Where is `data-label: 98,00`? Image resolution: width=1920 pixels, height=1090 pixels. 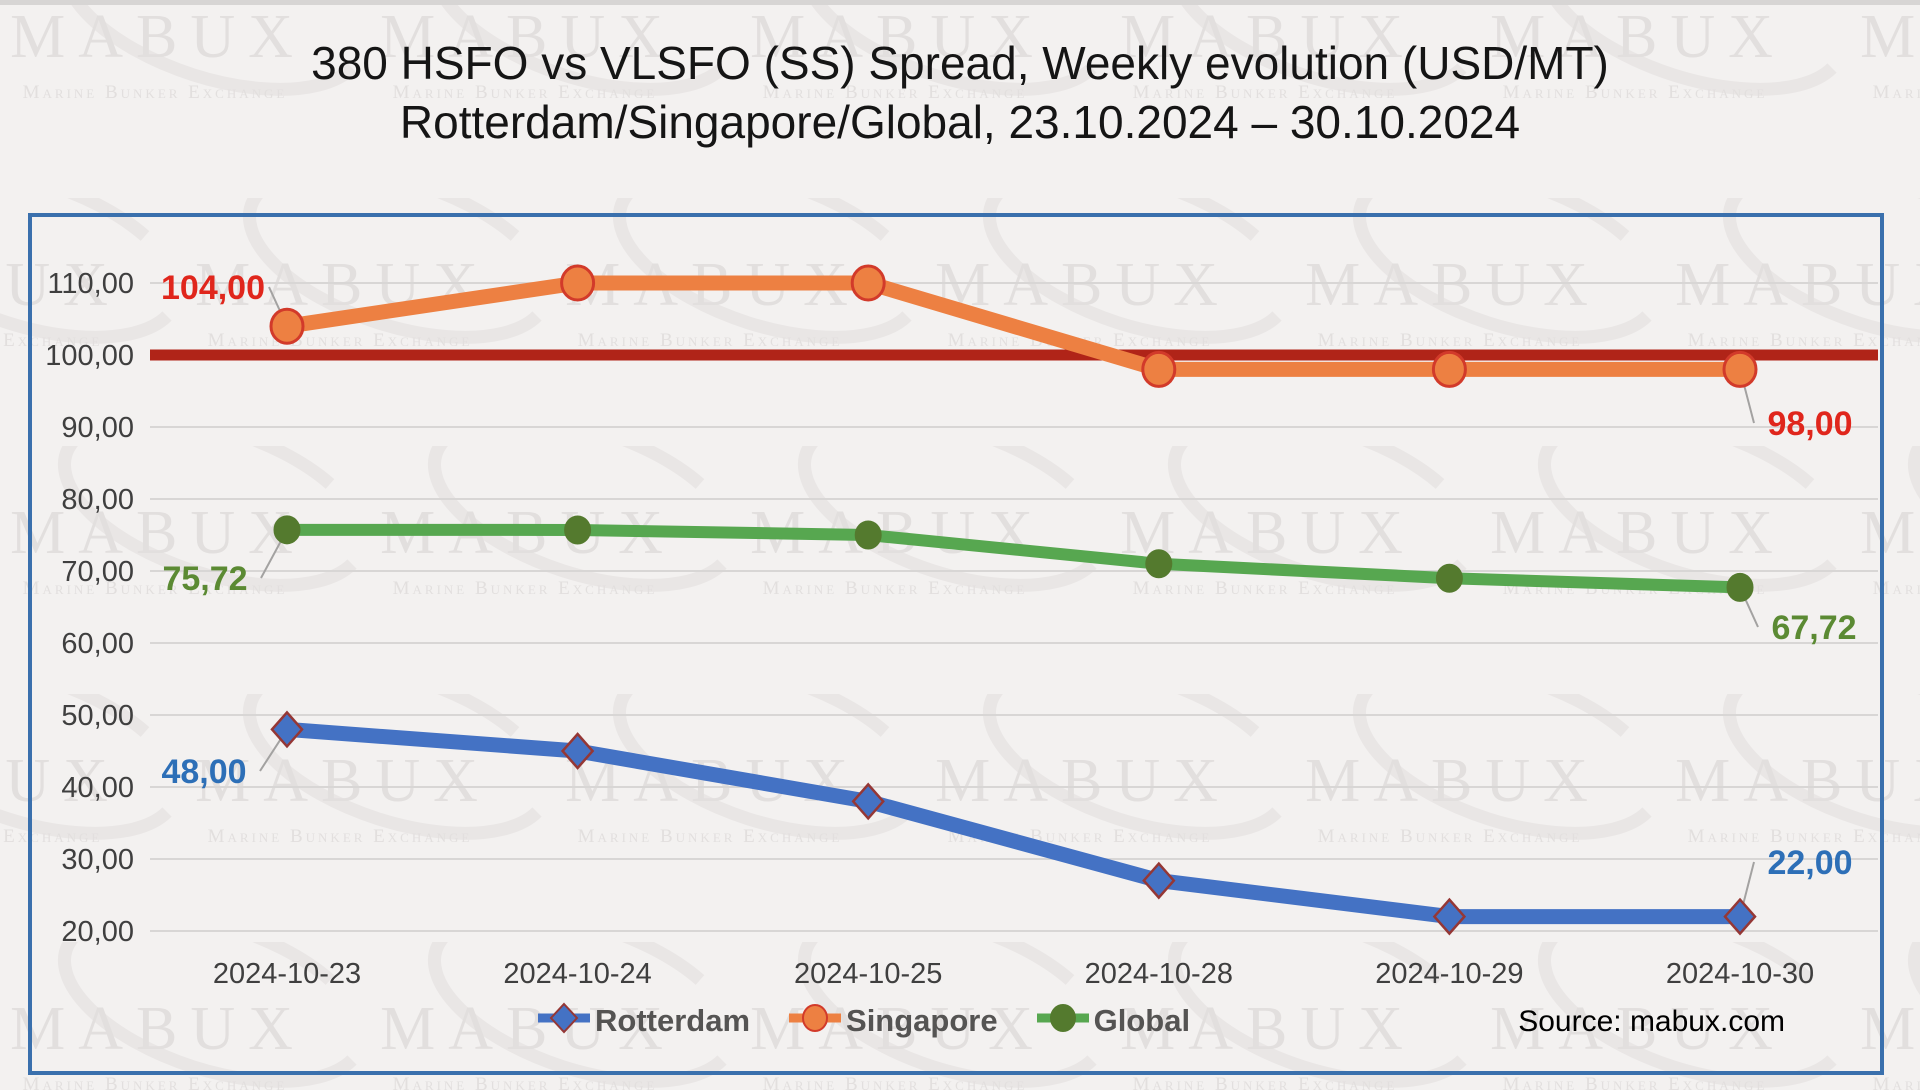 data-label: 98,00 is located at coordinates (1809, 424).